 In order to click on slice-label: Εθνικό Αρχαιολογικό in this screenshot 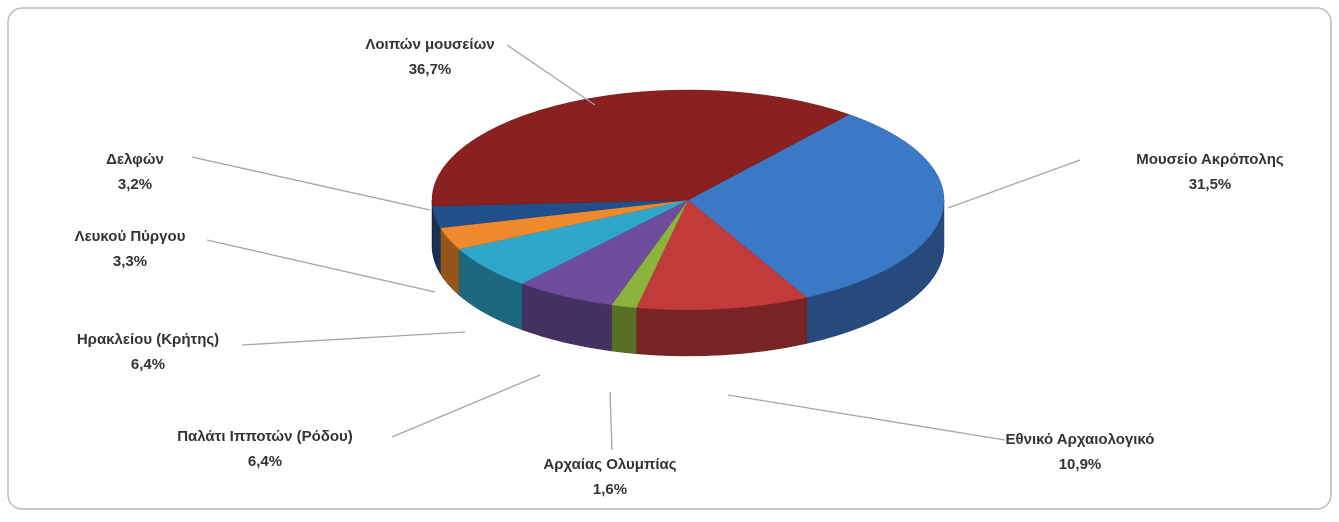, I will do `click(1080, 439)`.